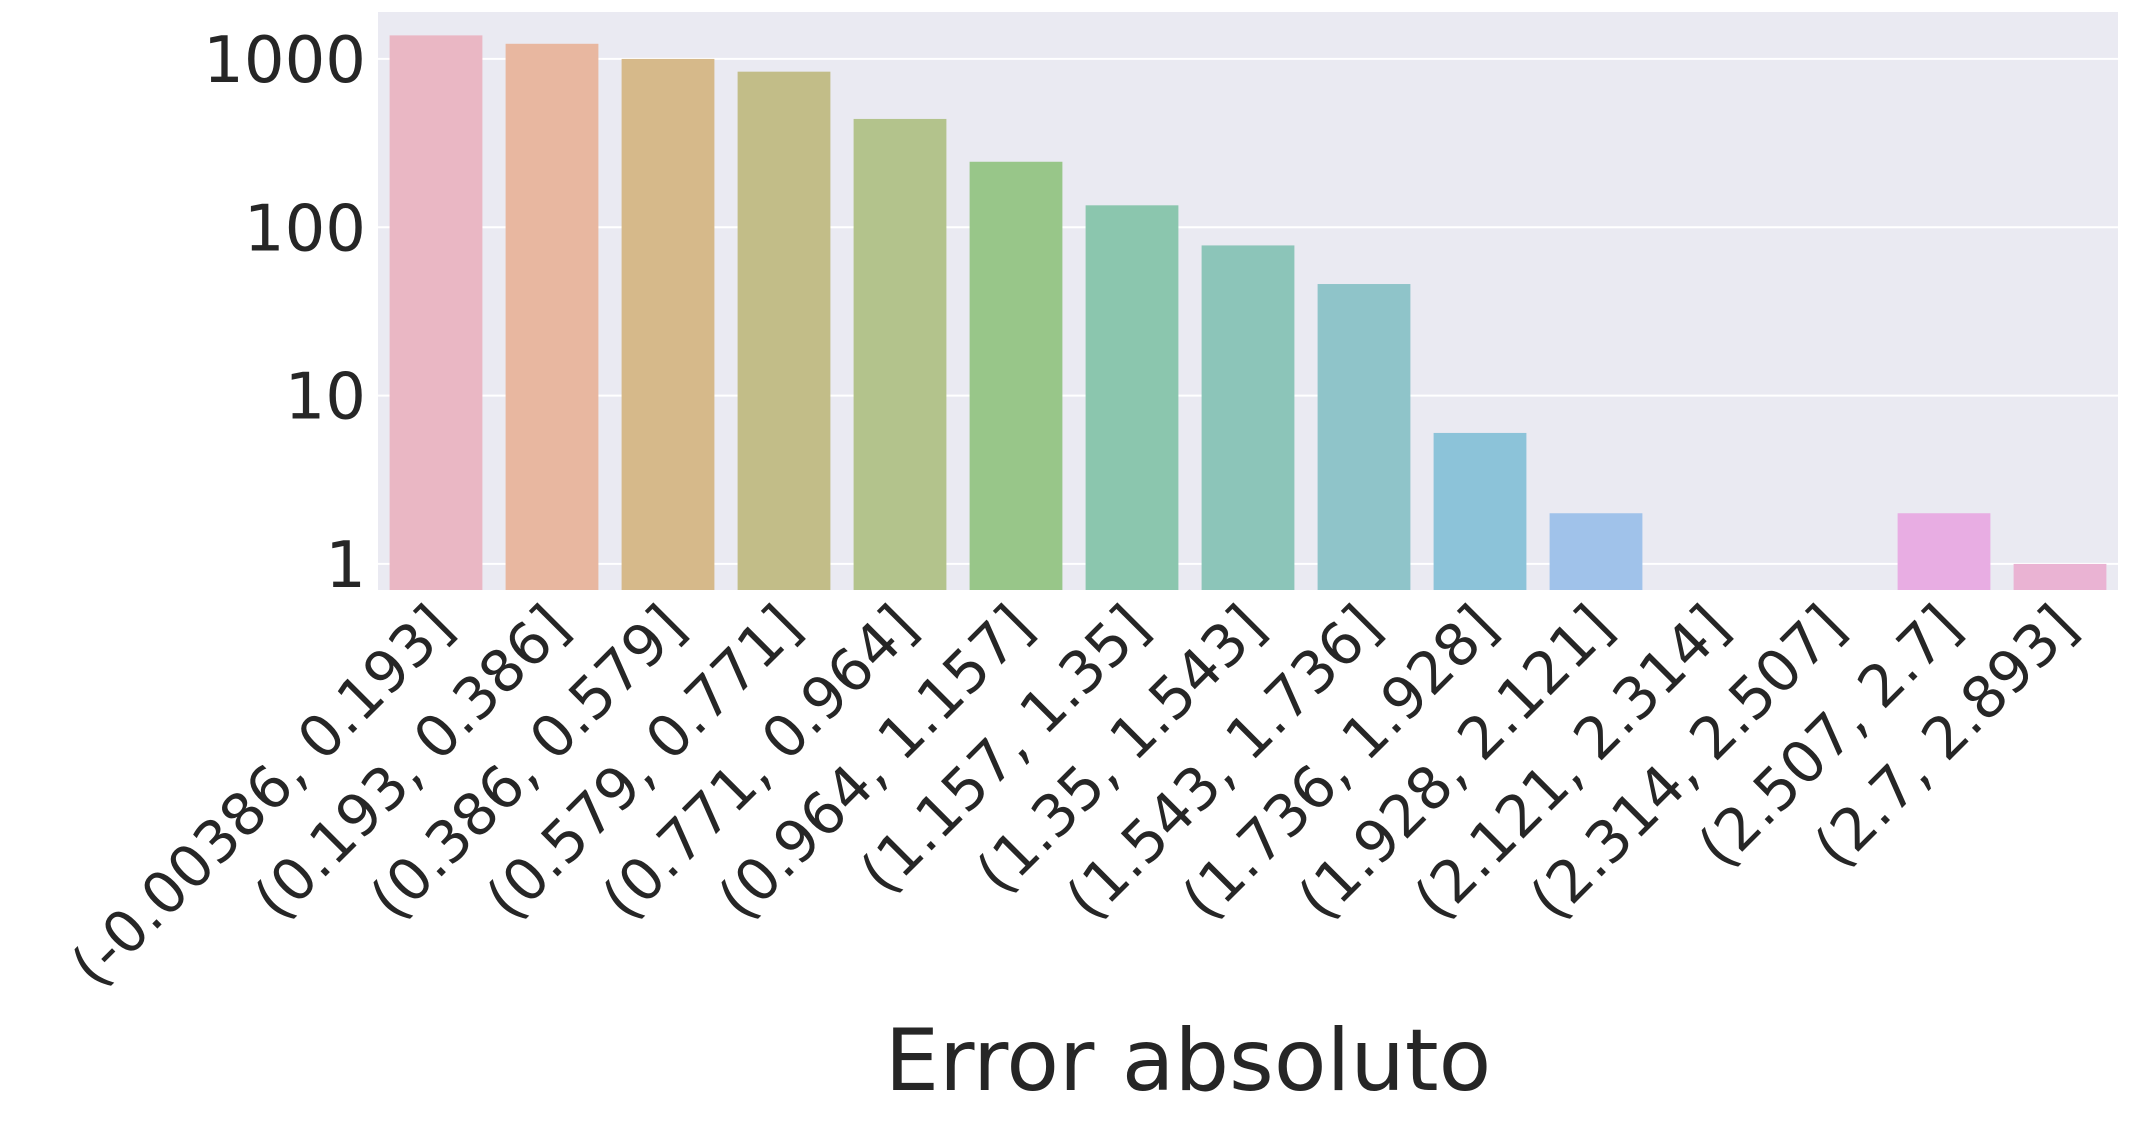 Image resolution: width=2131 pixels, height=1121 pixels. Describe the element at coordinates (305, 229) in the screenshot. I see `y-tick-label: 100` at that location.